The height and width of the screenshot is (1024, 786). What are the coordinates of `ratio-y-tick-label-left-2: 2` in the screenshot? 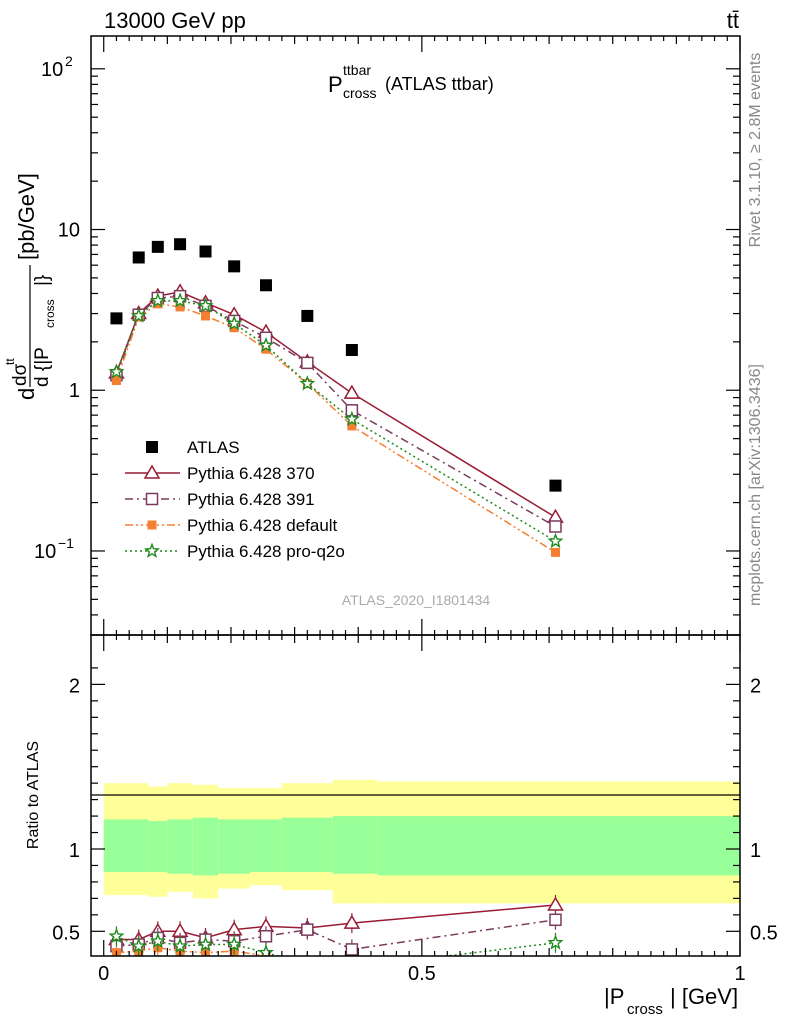 It's located at (74, 686).